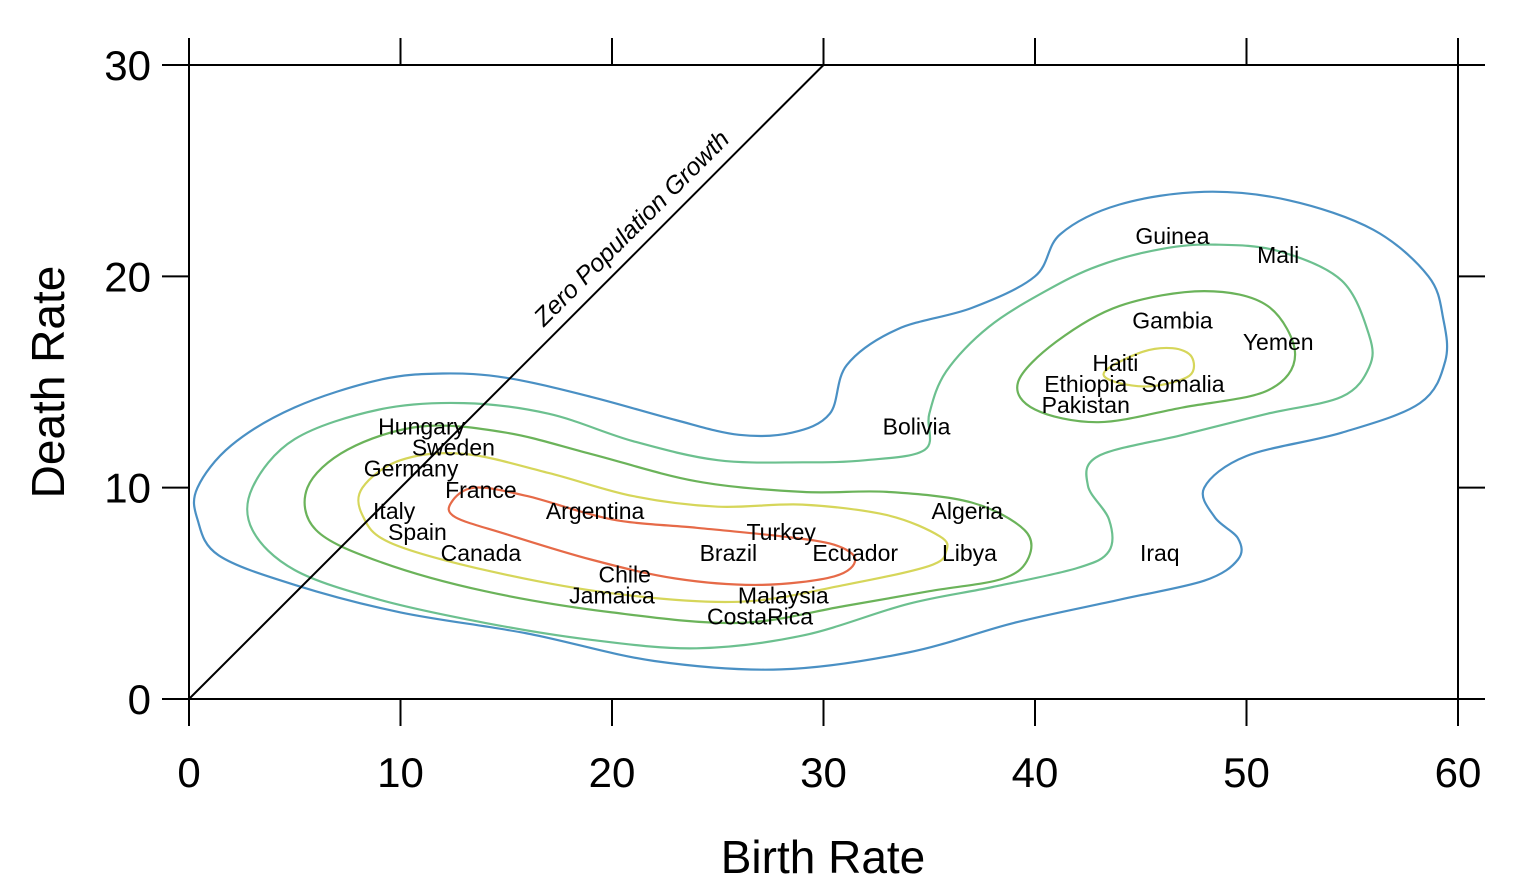 Image resolution: width=1538 pixels, height=890 pixels. What do you see at coordinates (127, 488) in the screenshot?
I see `y-tick-label: 10` at bounding box center [127, 488].